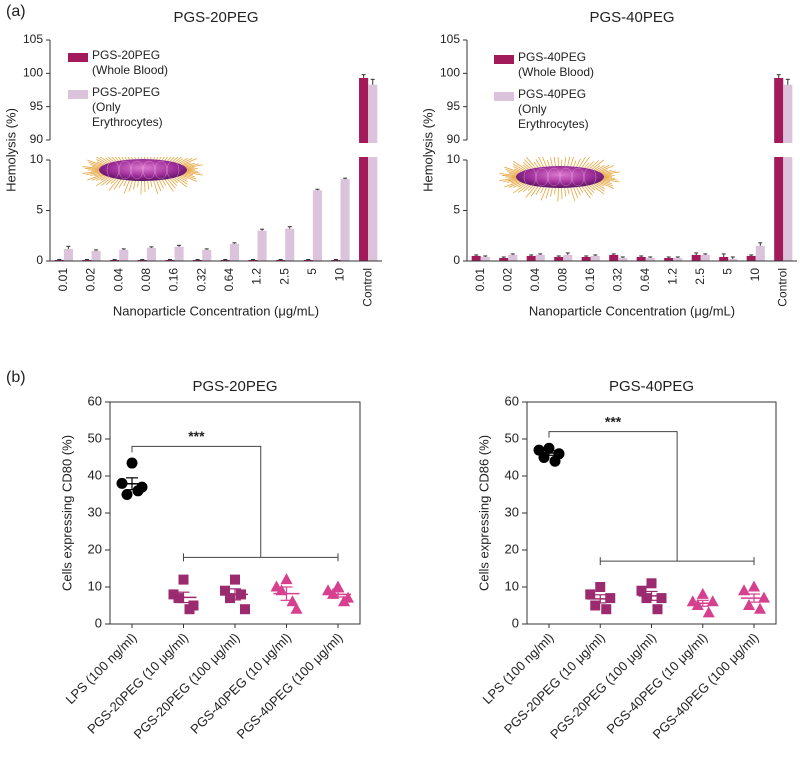 The width and height of the screenshot is (800, 762). What do you see at coordinates (515, 622) in the screenshot?
I see `y-tick-label: 0` at bounding box center [515, 622].